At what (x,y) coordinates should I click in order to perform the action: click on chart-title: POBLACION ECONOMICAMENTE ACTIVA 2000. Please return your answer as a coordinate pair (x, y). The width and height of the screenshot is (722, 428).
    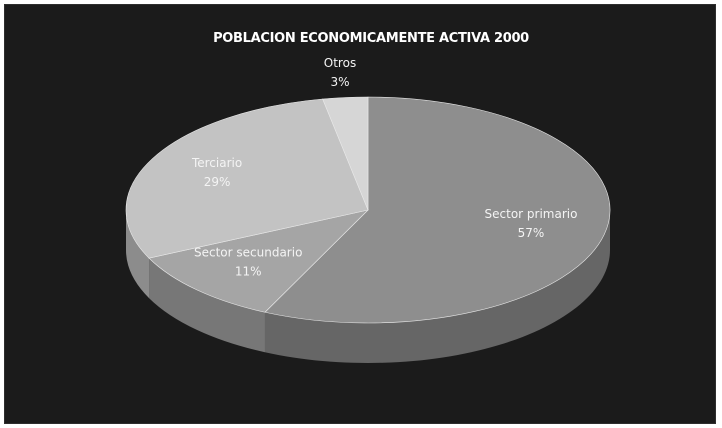
    Looking at the image, I should click on (371, 38).